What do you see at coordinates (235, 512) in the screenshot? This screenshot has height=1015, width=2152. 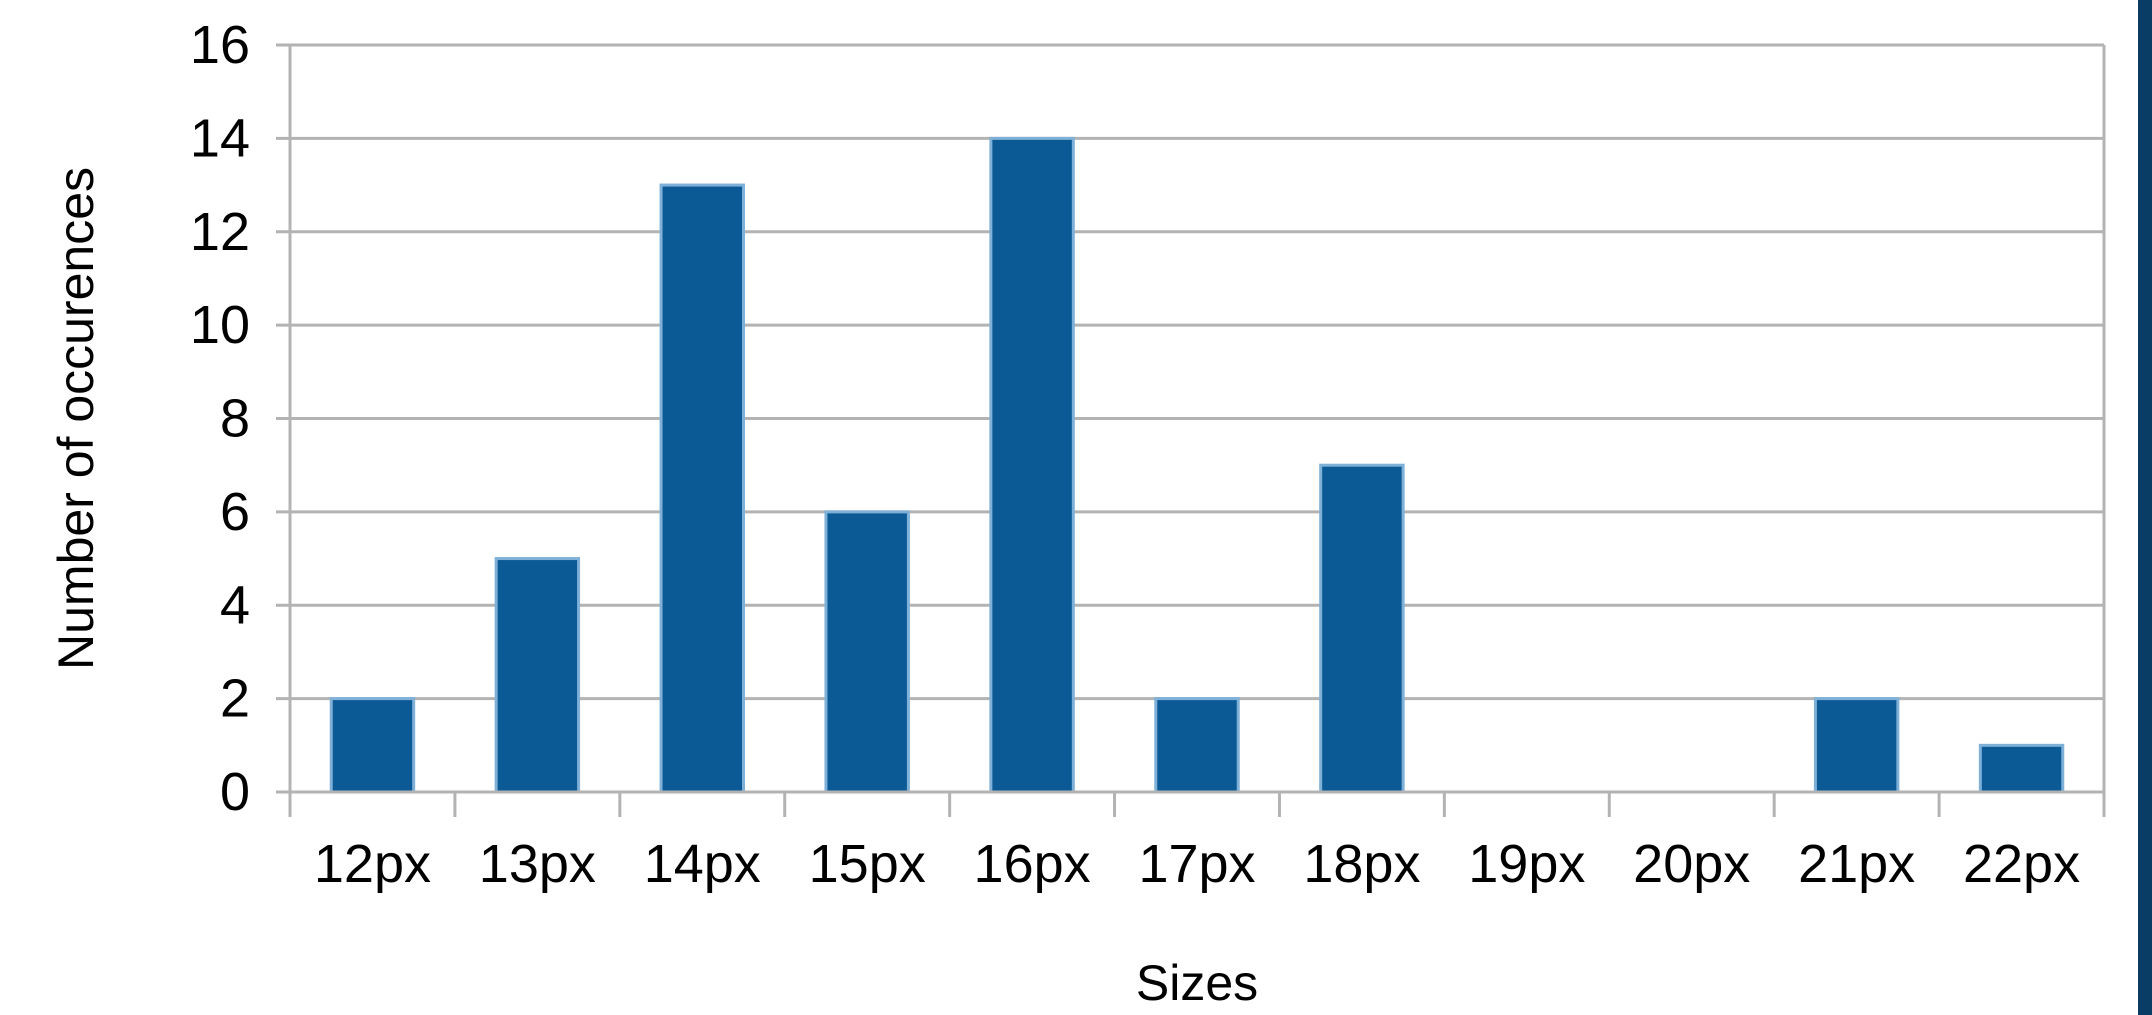 I see `y-tick-label: 6` at bounding box center [235, 512].